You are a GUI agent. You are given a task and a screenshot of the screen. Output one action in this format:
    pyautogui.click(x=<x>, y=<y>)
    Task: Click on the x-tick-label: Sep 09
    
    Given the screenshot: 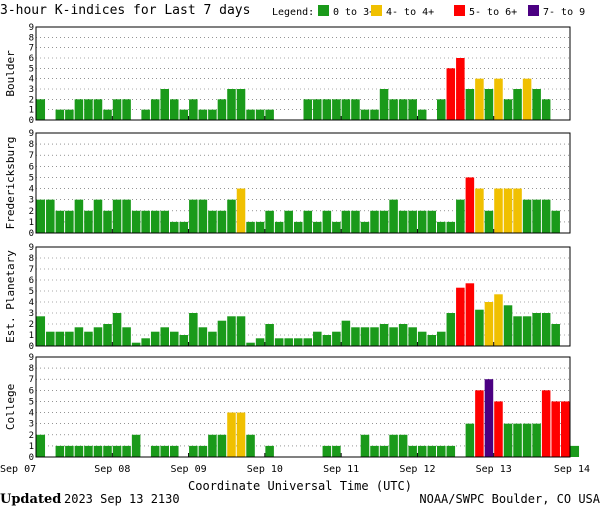 What is the action you would take?
    pyautogui.click(x=189, y=469)
    